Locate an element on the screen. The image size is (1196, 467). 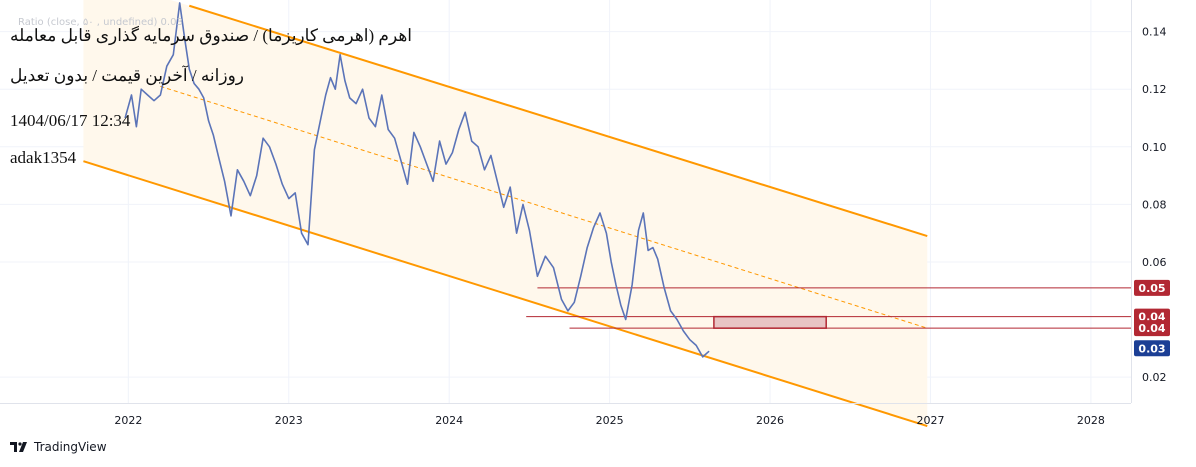
chart-author: adak1354 is located at coordinates (43, 157).